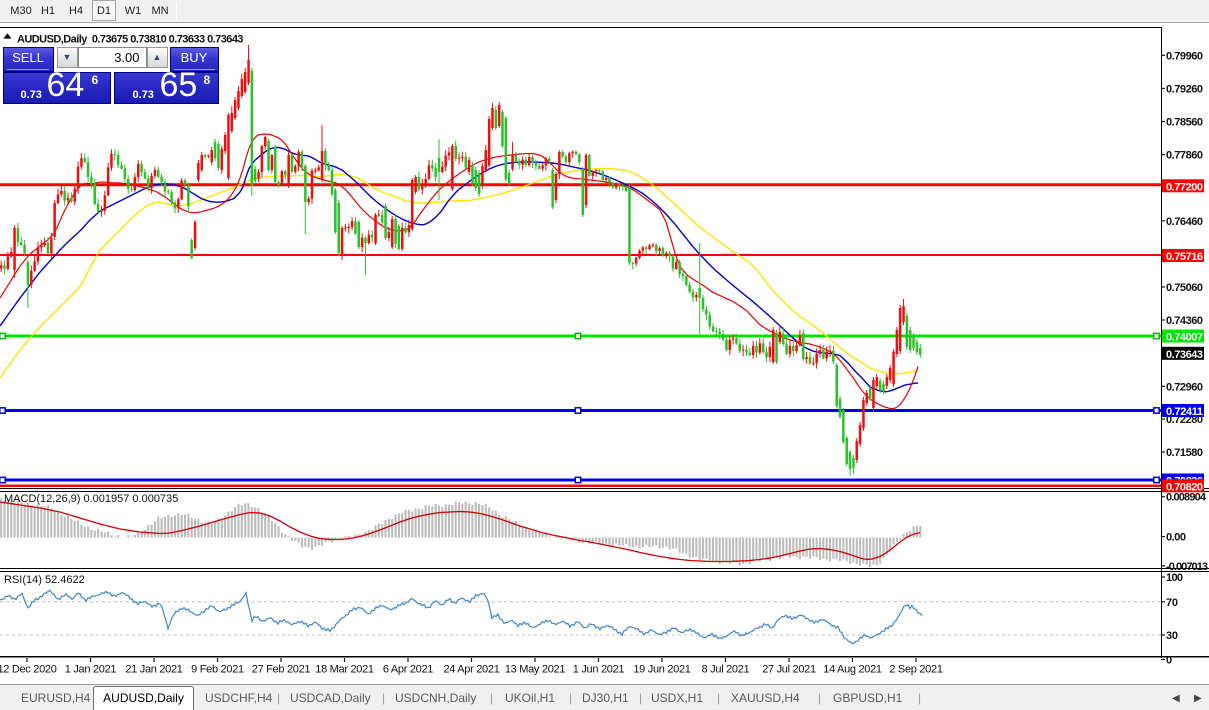  What do you see at coordinates (1184, 387) in the screenshot?
I see `svg-text: 0.72960` at bounding box center [1184, 387].